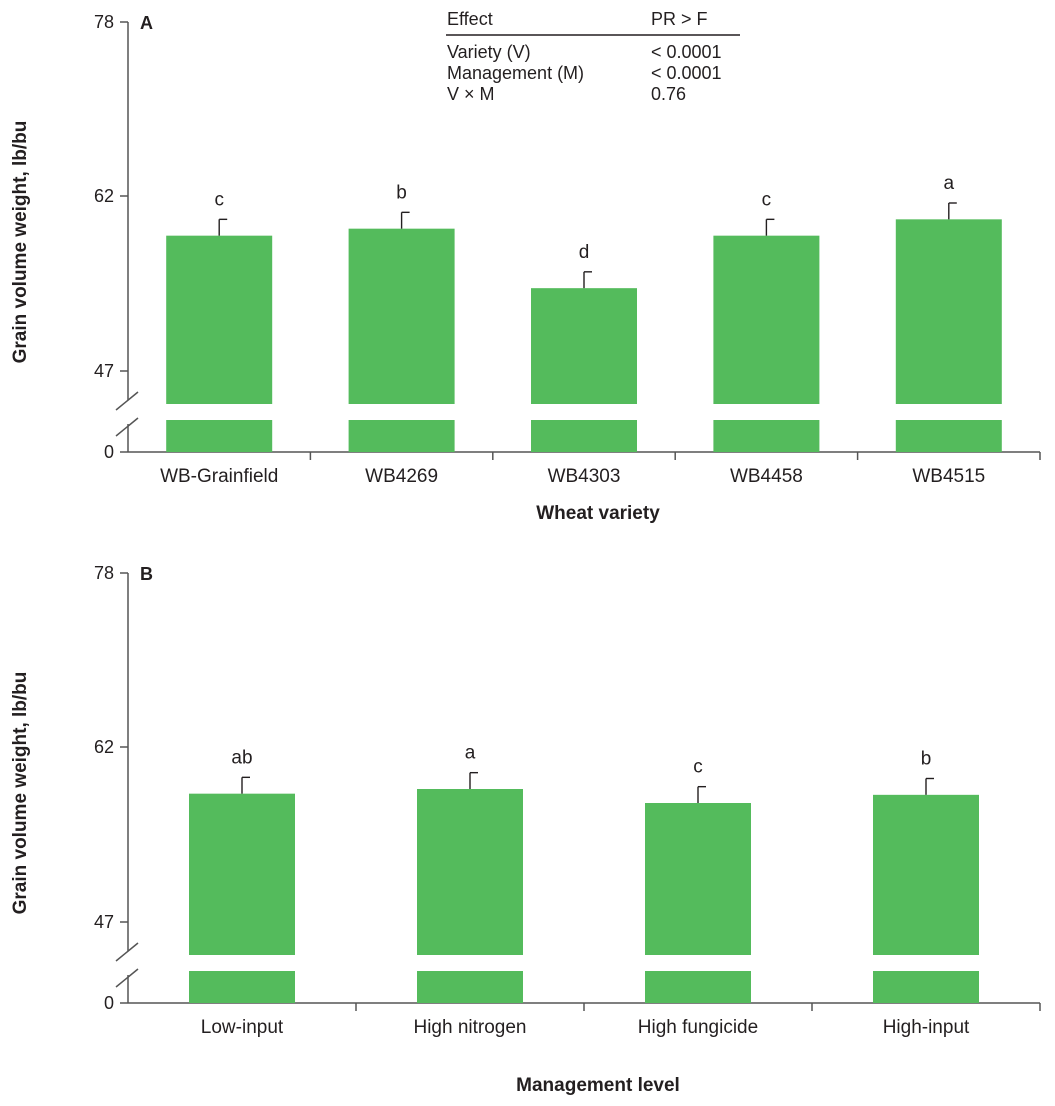  Describe the element at coordinates (926, 1027) in the screenshot. I see `x-tick-label: High-input` at that location.